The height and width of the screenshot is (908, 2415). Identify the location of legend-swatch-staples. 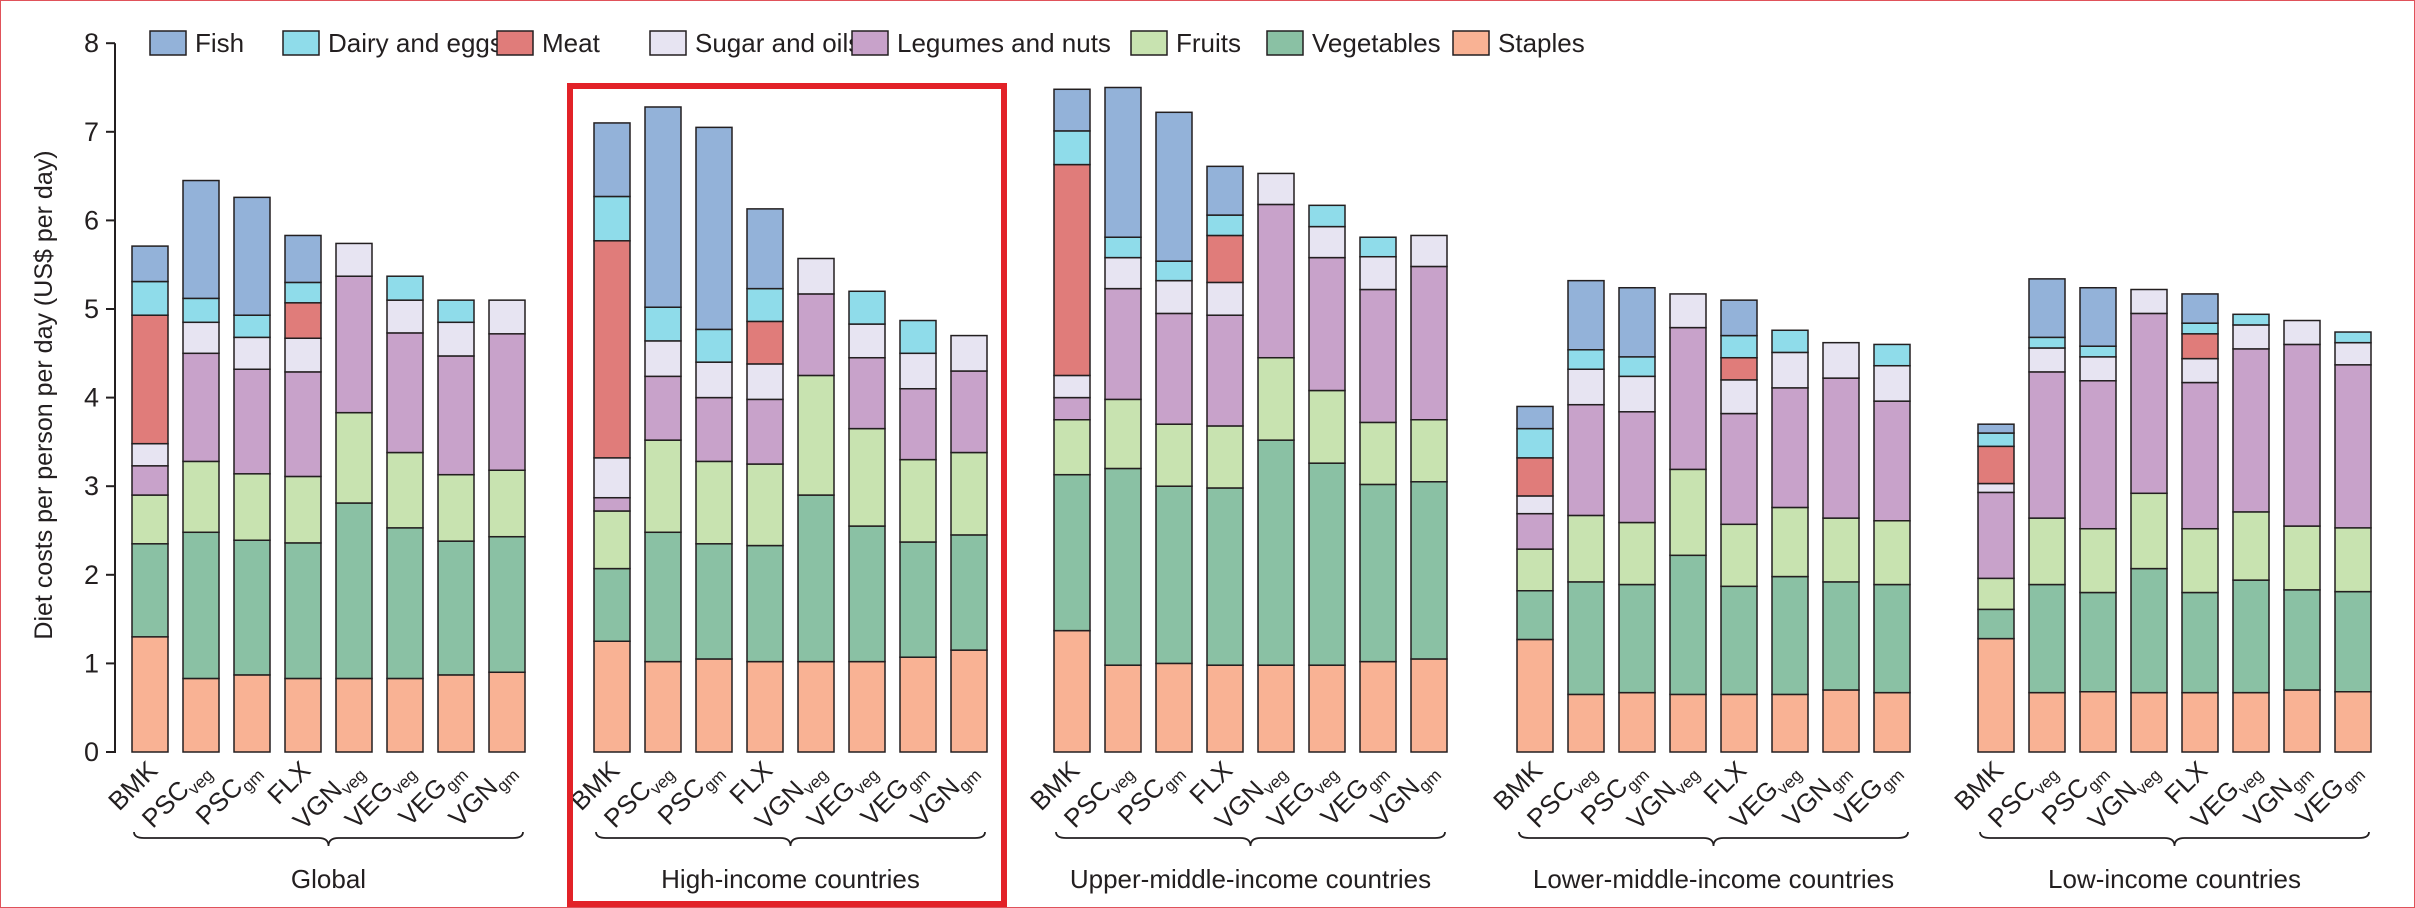
(1471, 43).